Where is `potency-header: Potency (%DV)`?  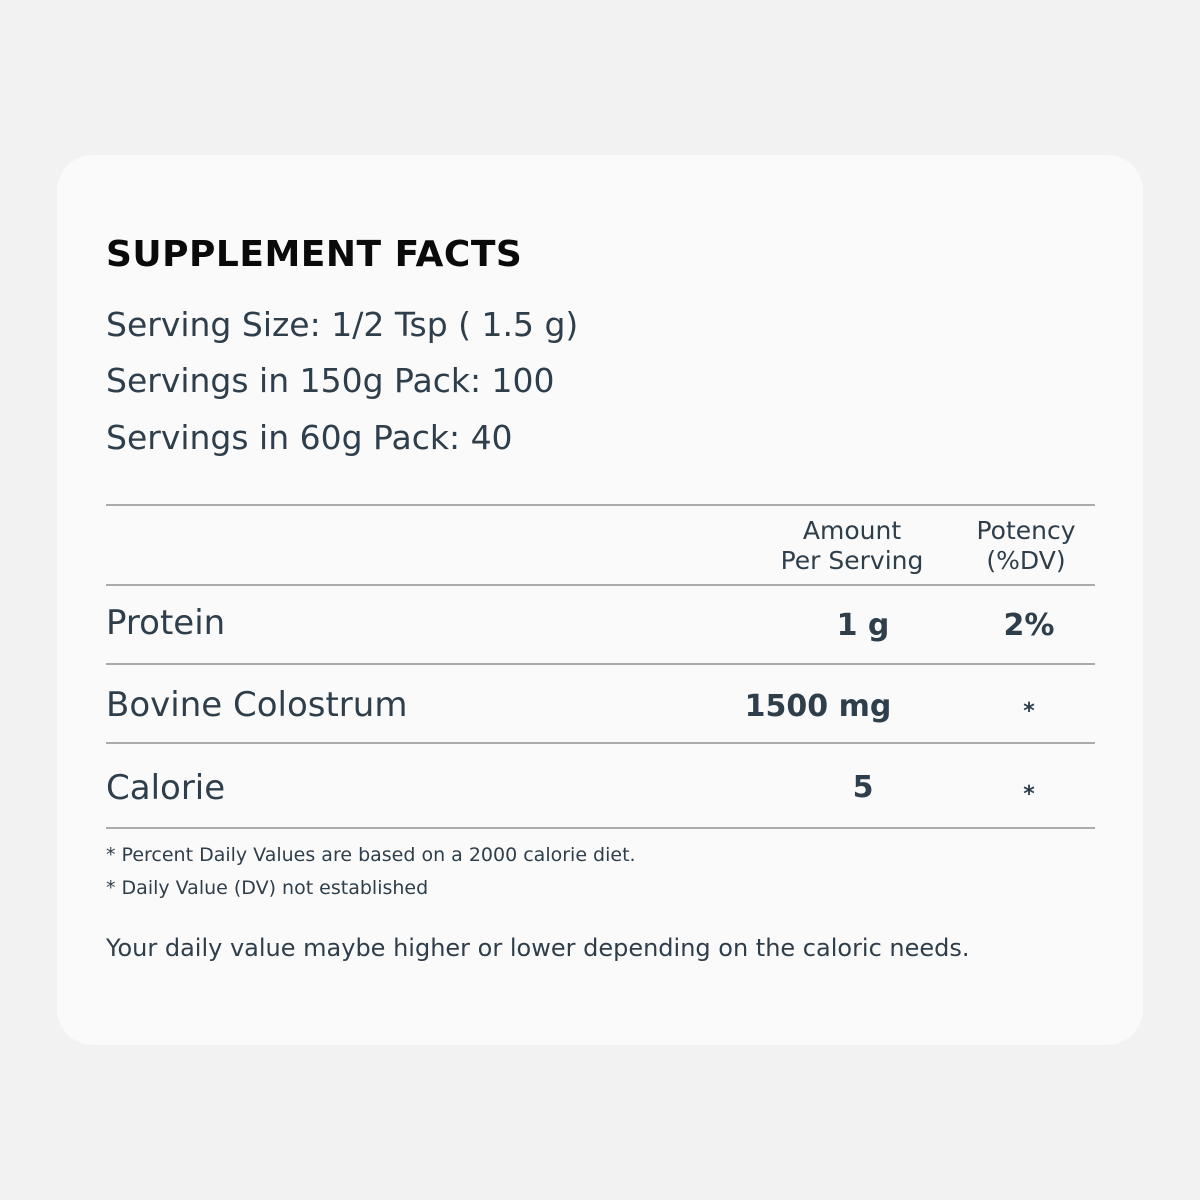 potency-header: Potency (%DV) is located at coordinates (1026, 546).